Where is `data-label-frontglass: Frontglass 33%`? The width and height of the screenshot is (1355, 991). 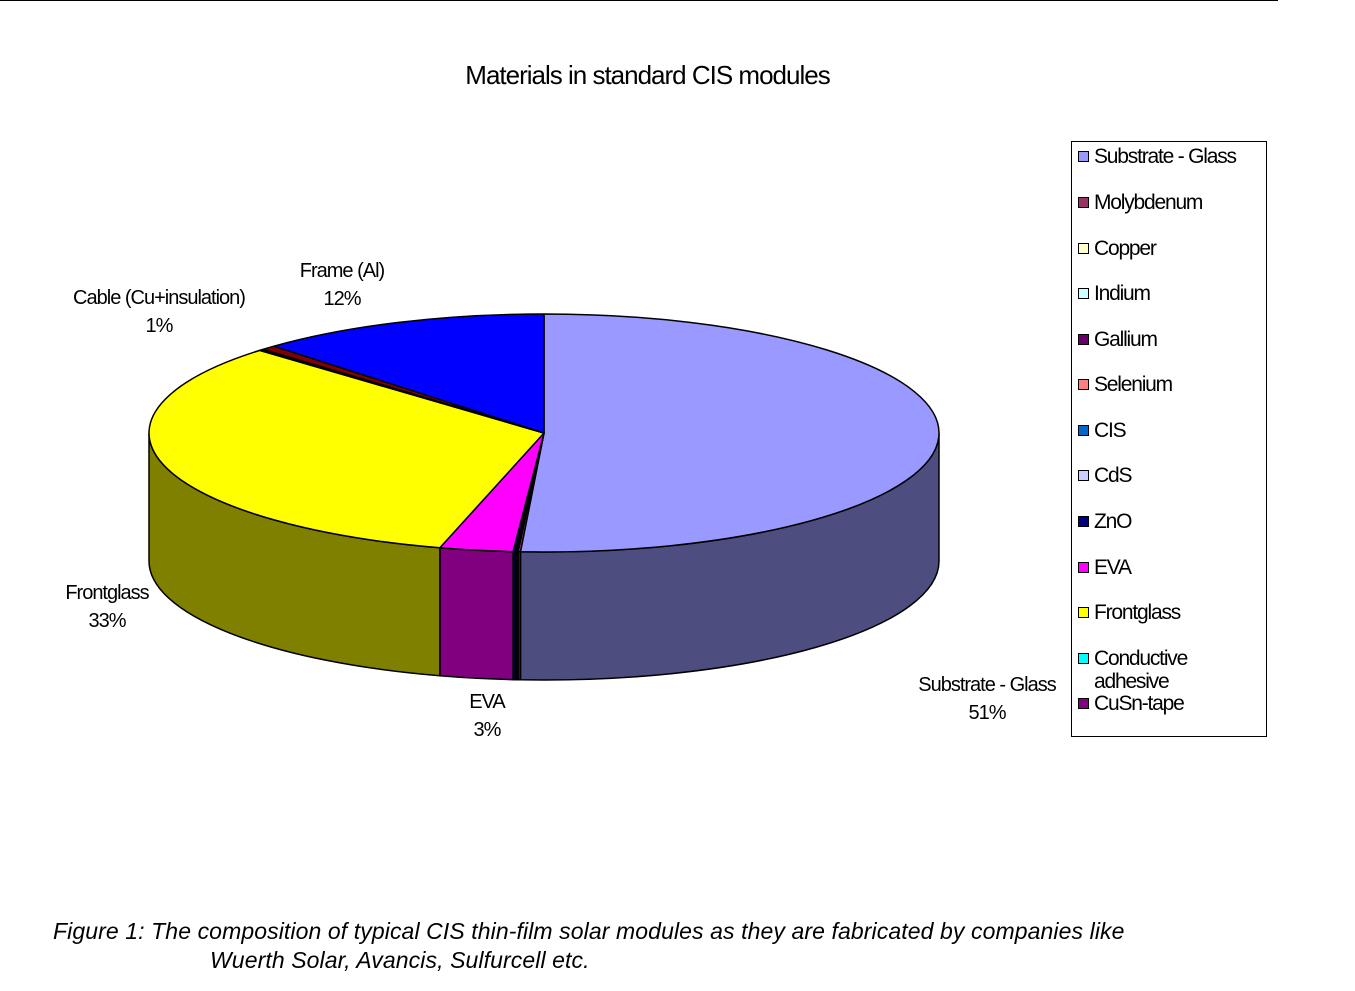 data-label-frontglass: Frontglass 33% is located at coordinates (107, 607).